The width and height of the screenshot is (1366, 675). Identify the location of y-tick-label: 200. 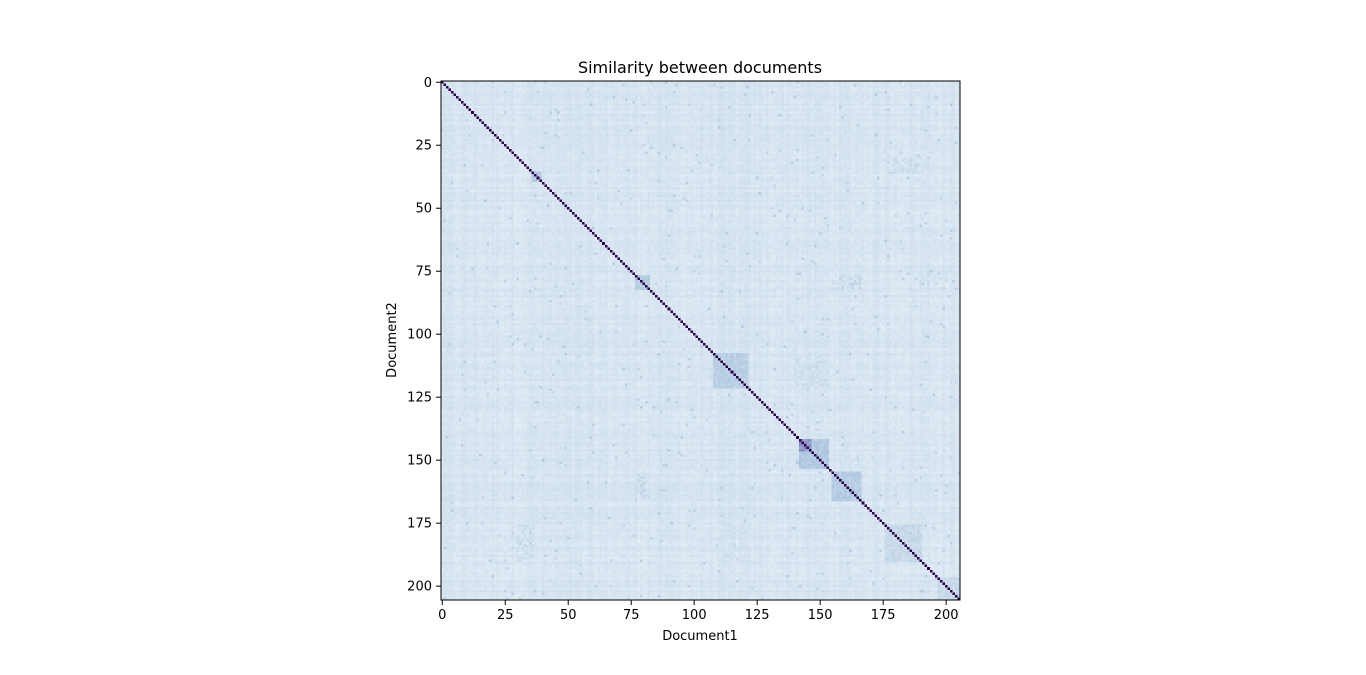
(419, 587).